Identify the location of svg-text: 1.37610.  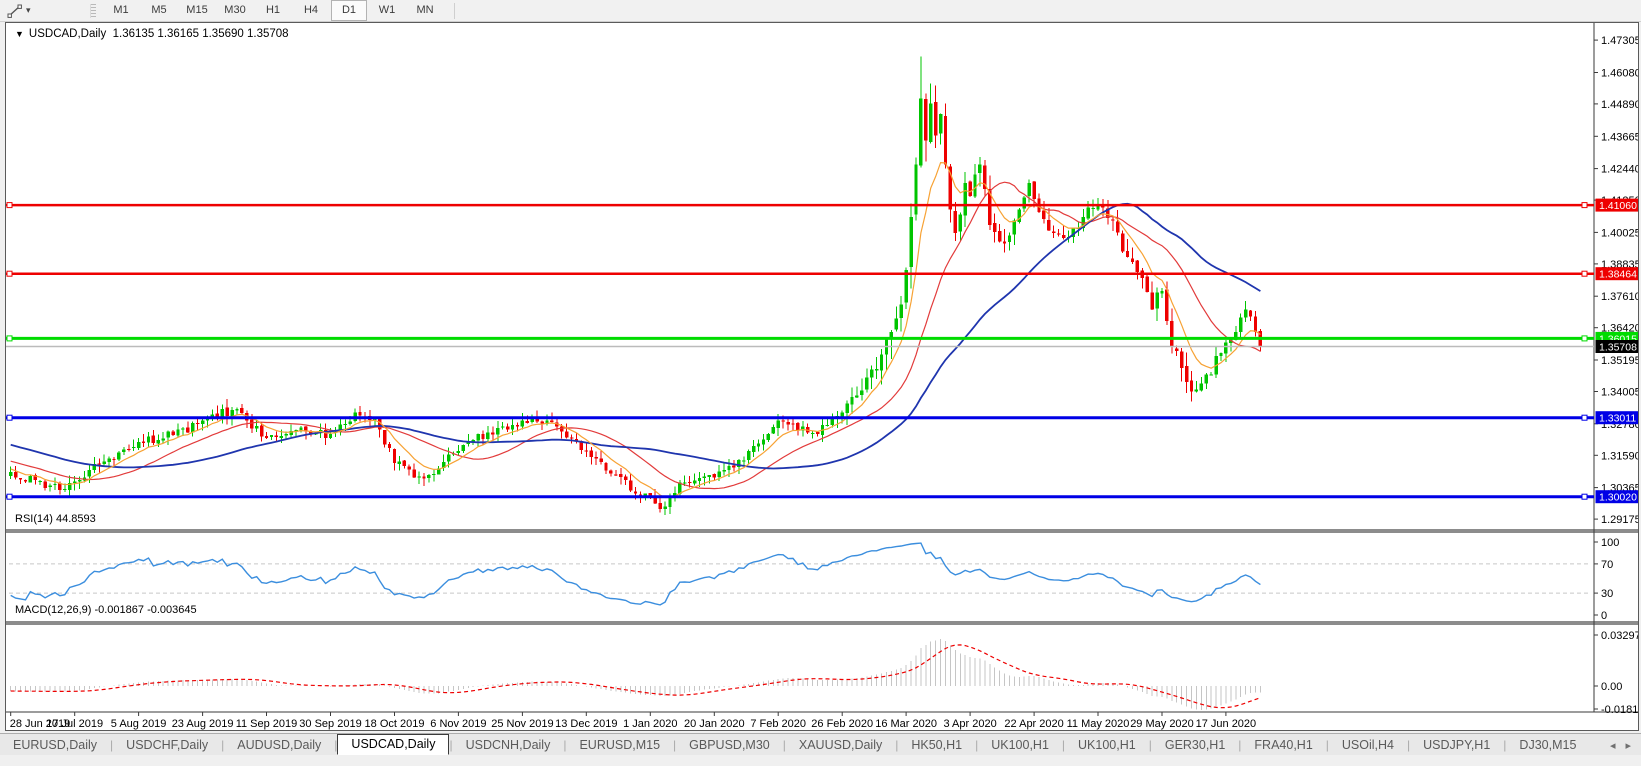
(1619, 297).